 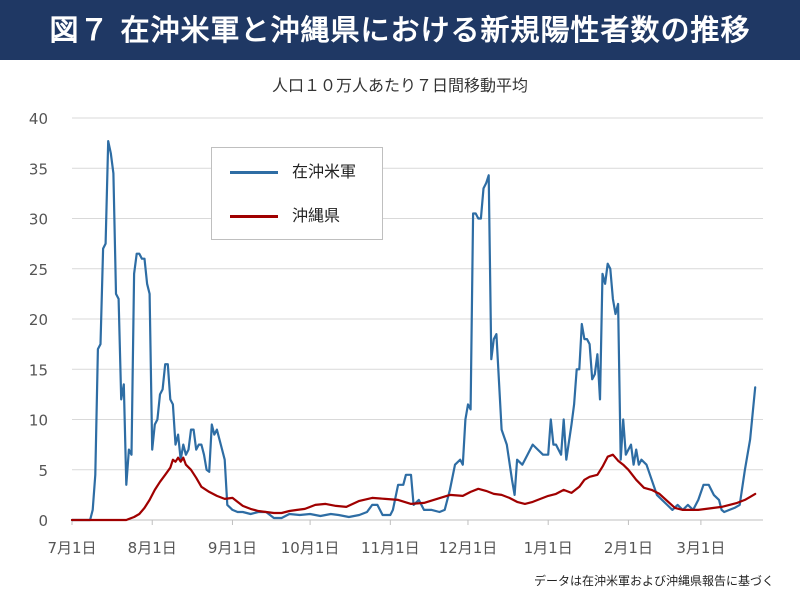 I want to click on chart-subtitle: 人口１０万人あたり７日間移動平均, so click(x=399, y=85).